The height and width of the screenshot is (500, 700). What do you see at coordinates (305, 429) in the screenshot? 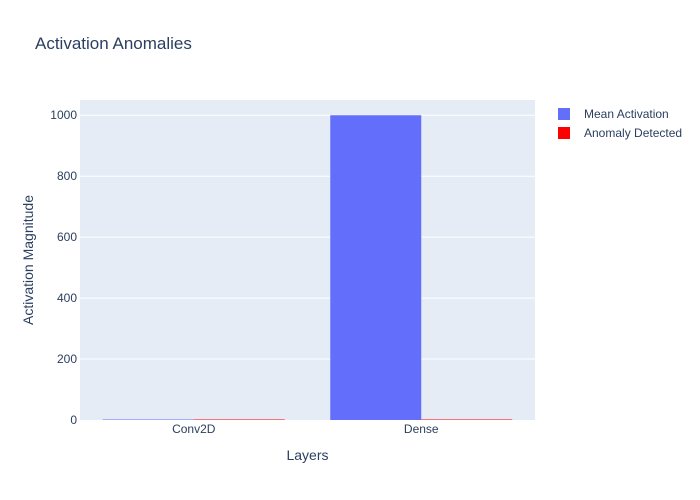
I see `x-tick-labels: Conv2D Dense` at bounding box center [305, 429].